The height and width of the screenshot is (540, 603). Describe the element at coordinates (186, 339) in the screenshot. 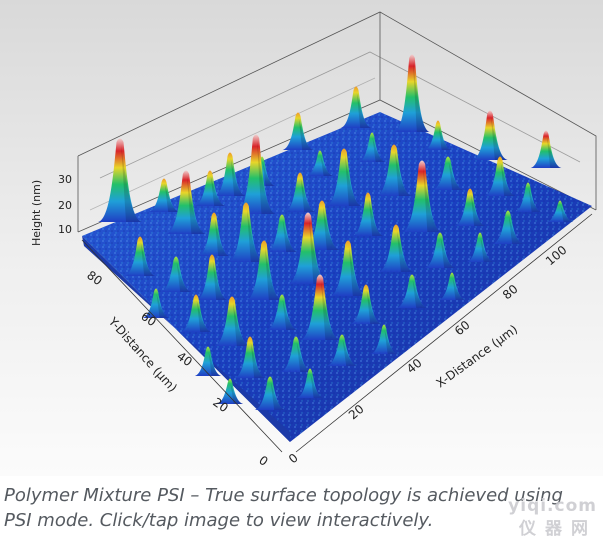

I see `surface-front-left-edge` at that location.